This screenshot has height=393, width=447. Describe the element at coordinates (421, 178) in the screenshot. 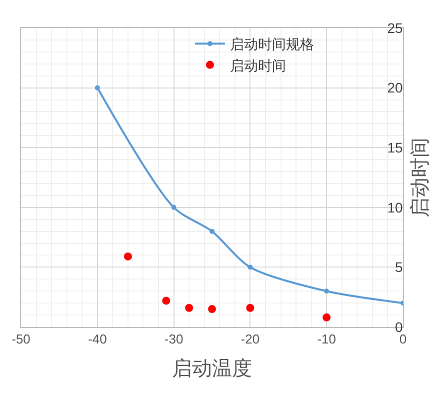

I see `y-axis-title: 启动时间` at that location.